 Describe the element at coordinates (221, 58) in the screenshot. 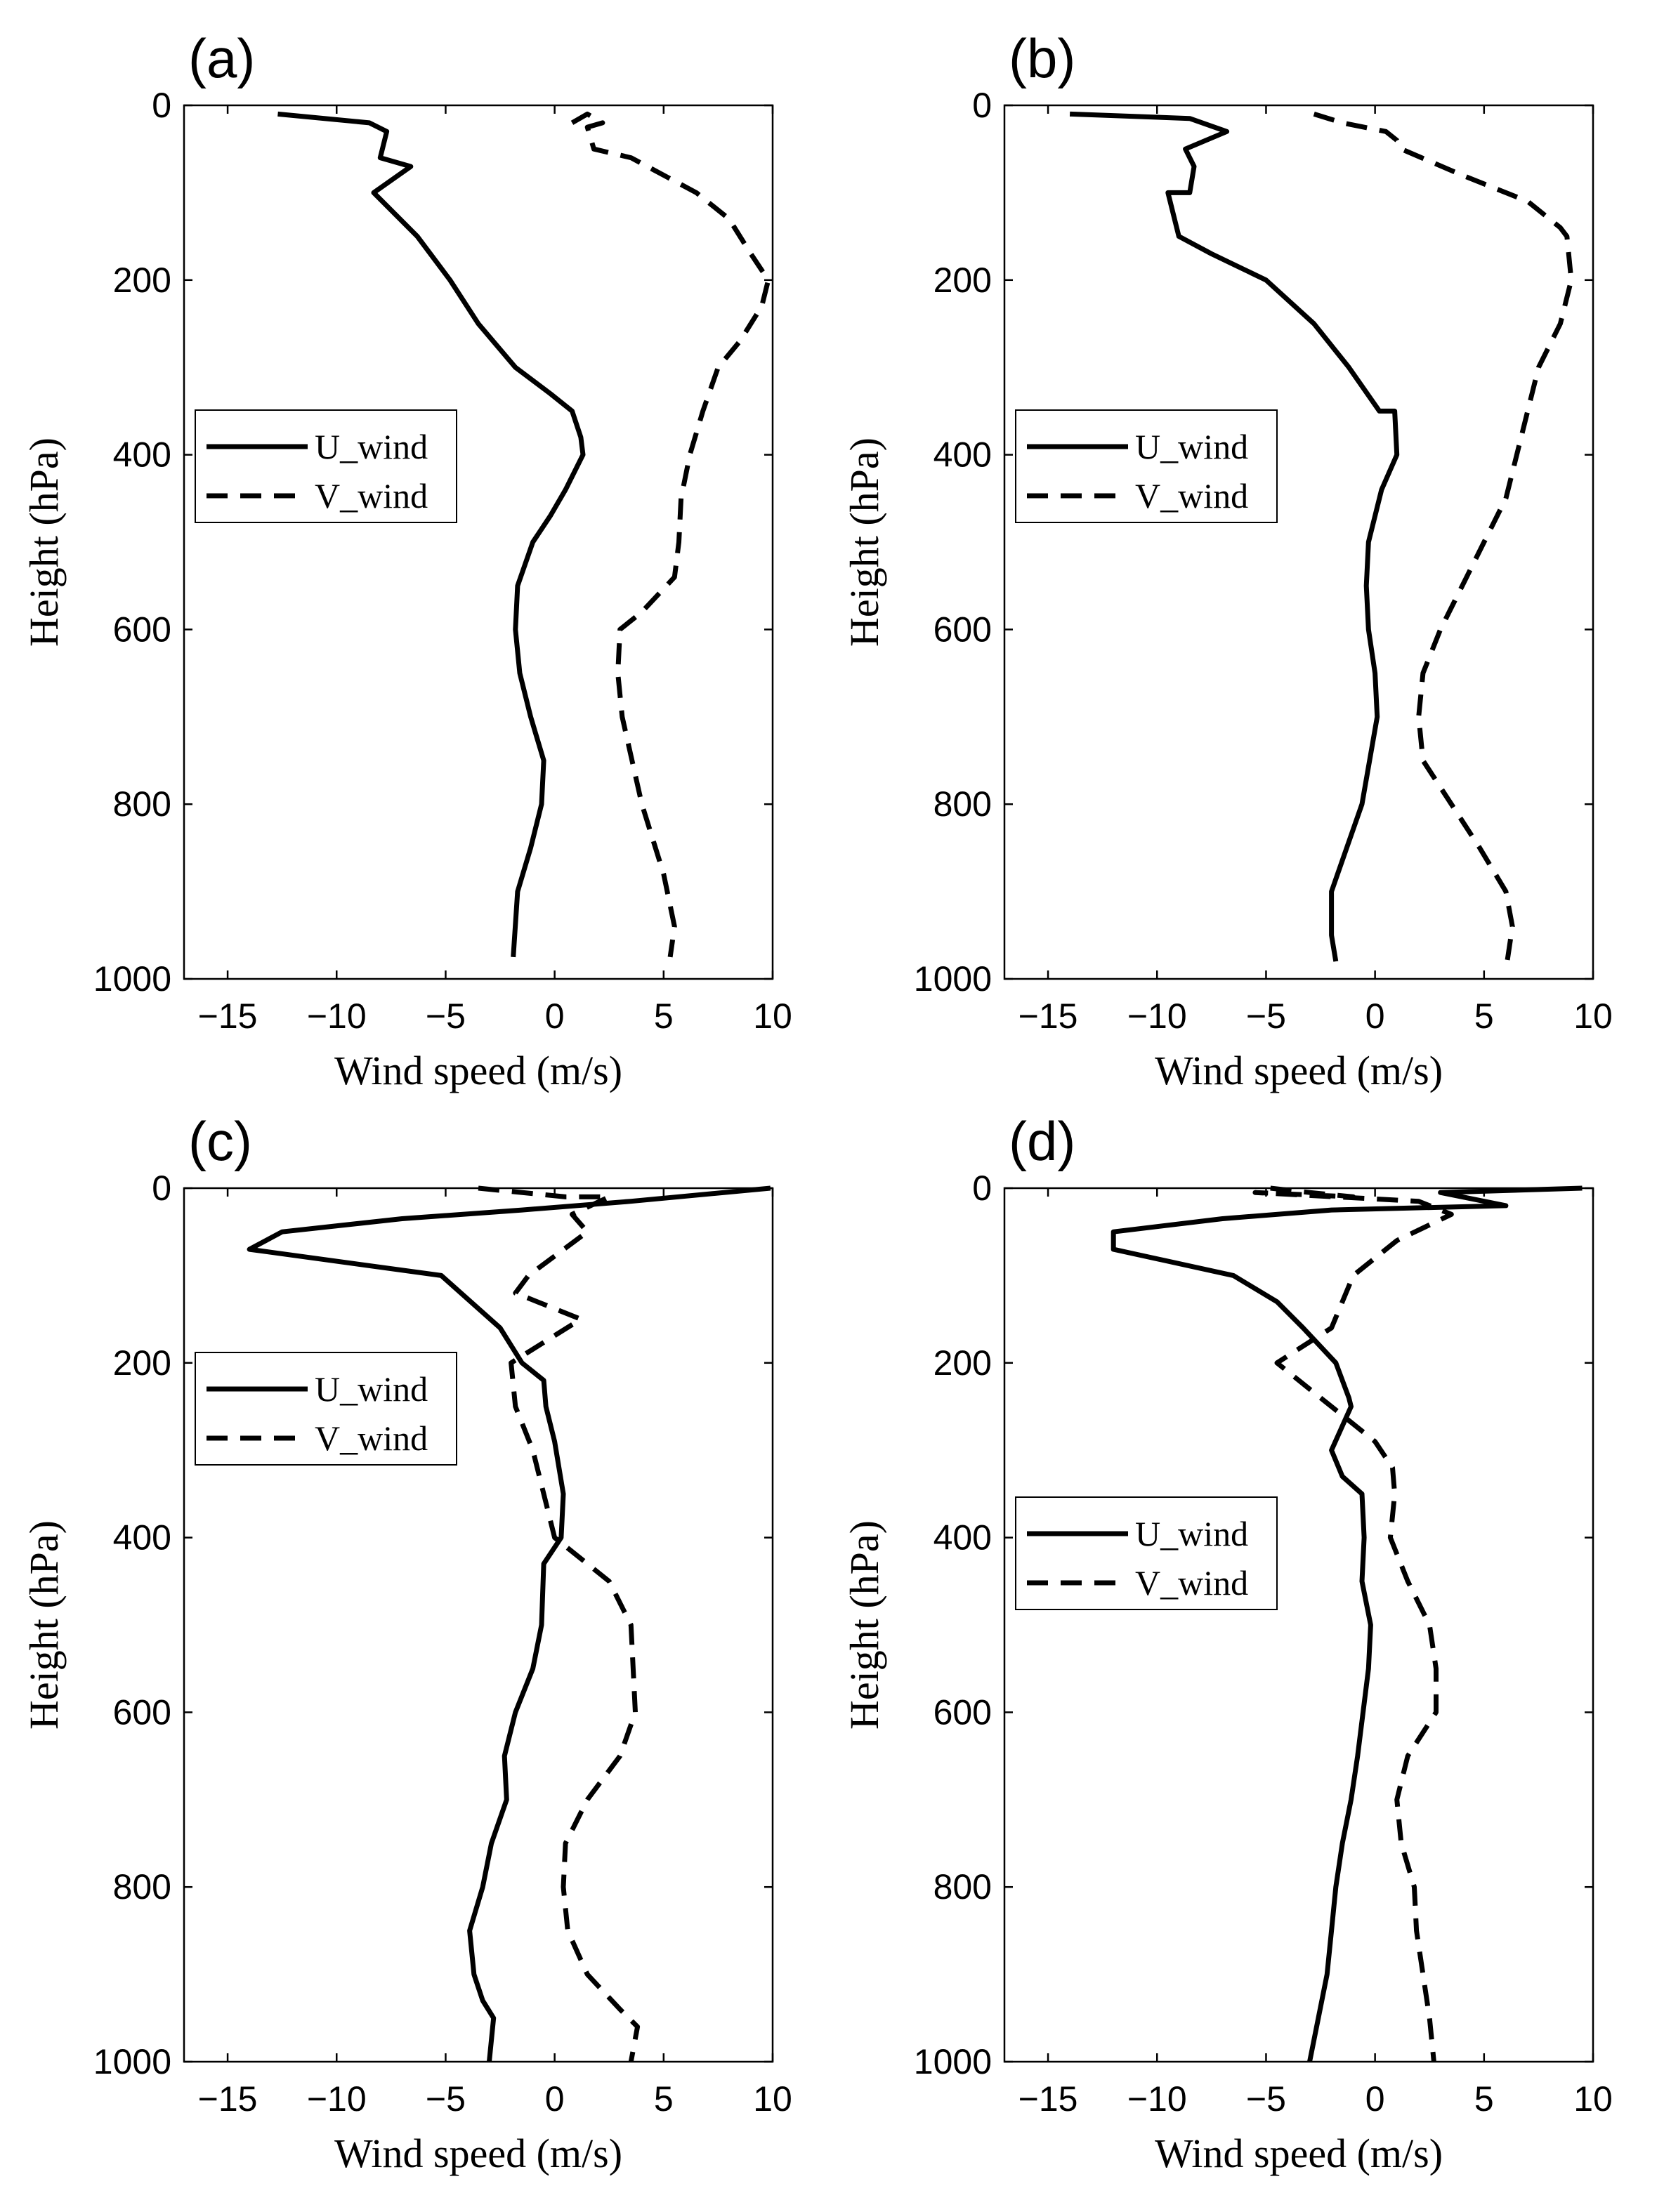

I see `panel-label: (a)` at that location.